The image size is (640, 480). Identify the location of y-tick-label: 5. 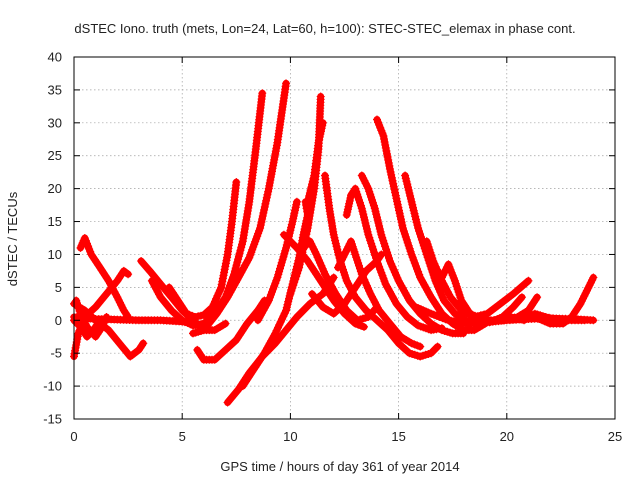
(58, 287).